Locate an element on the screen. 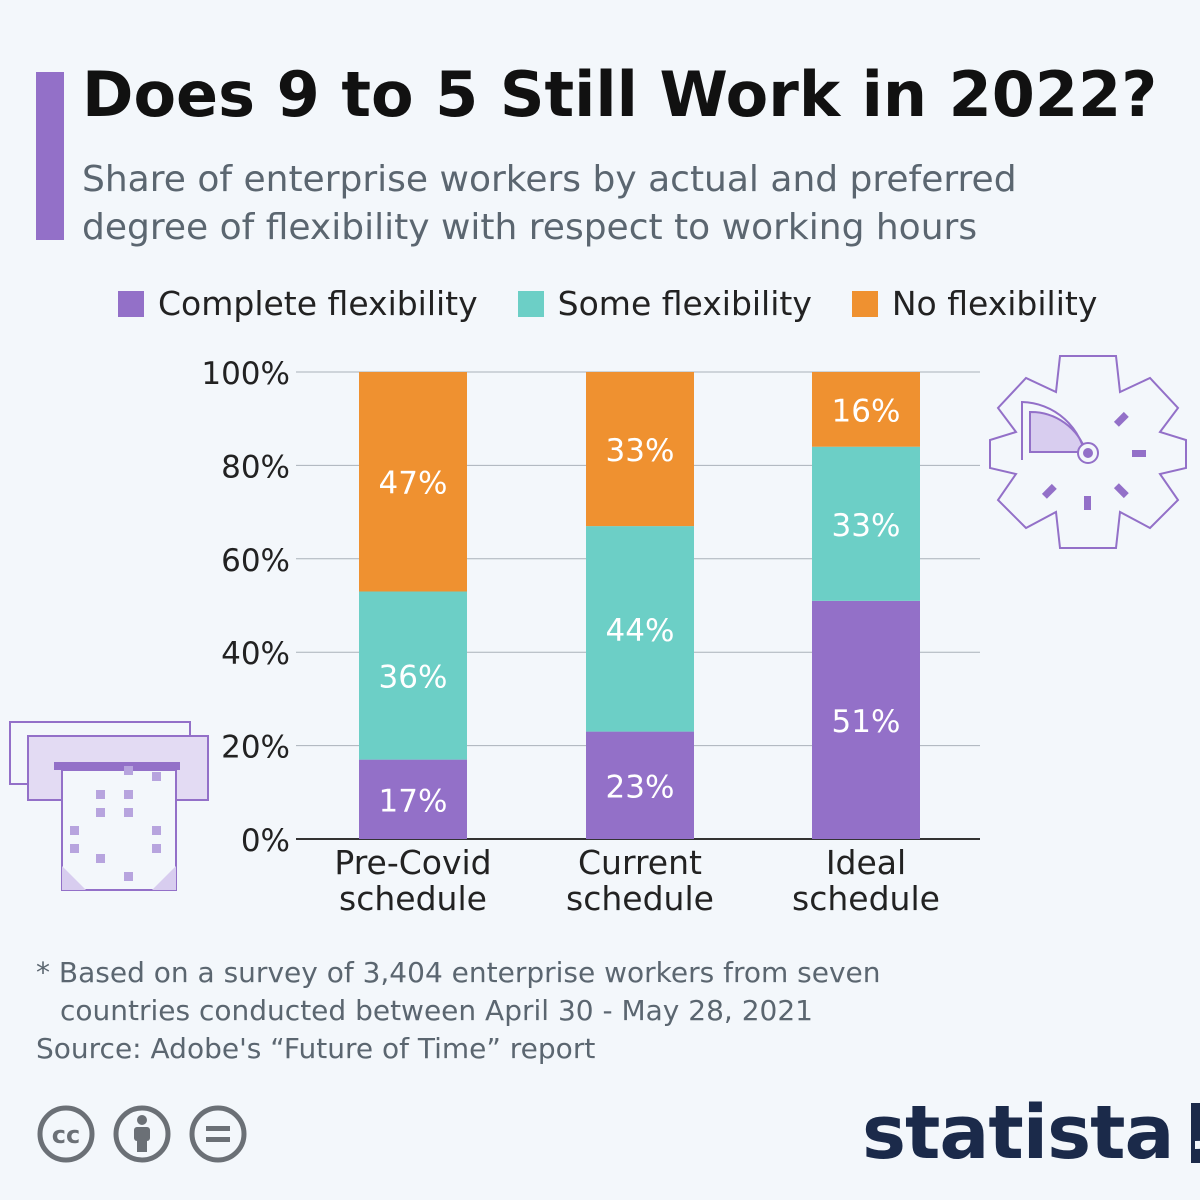 The image size is (1200, 1200). x-tick-label: Current is located at coordinates (640, 862).